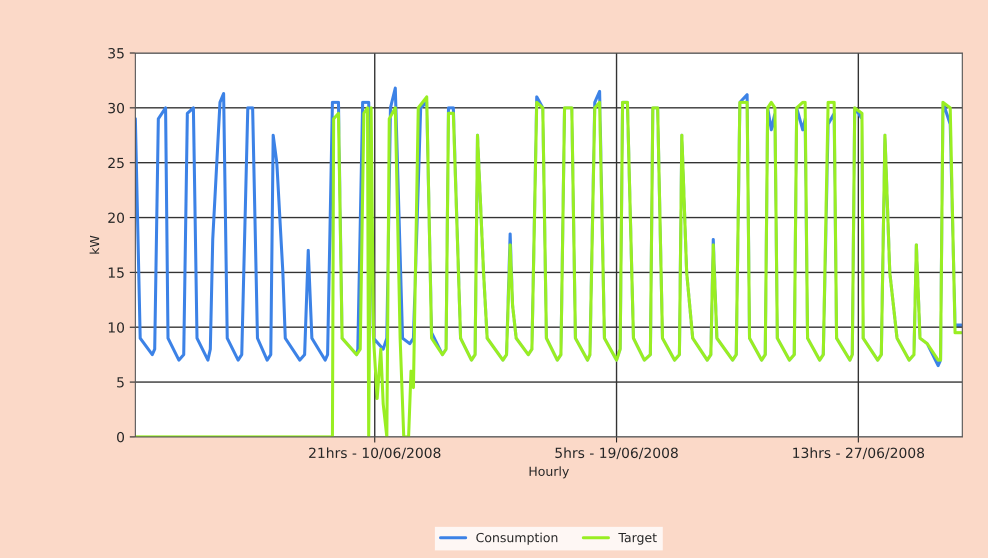  What do you see at coordinates (116, 108) in the screenshot?
I see `y-tick-label: 30` at bounding box center [116, 108].